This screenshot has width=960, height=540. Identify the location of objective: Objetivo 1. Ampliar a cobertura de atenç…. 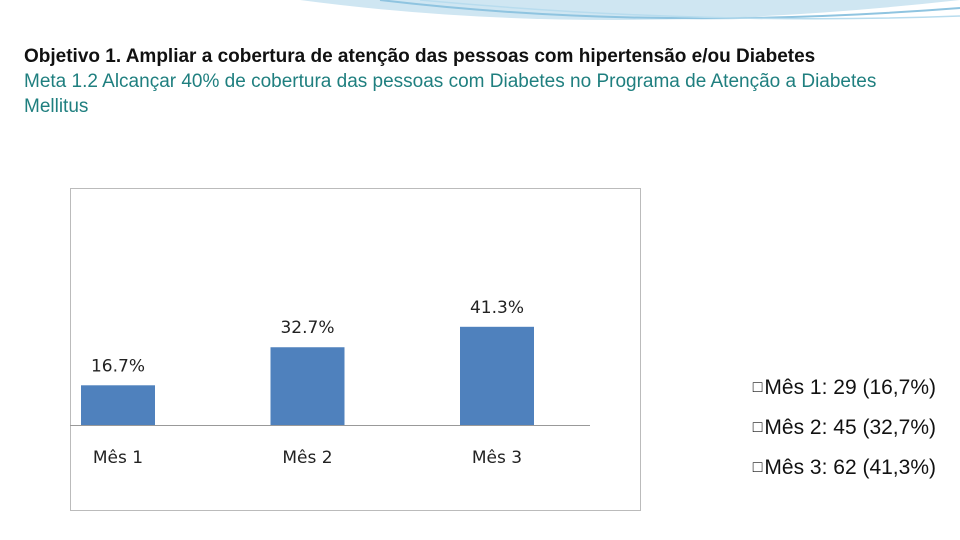
(420, 56).